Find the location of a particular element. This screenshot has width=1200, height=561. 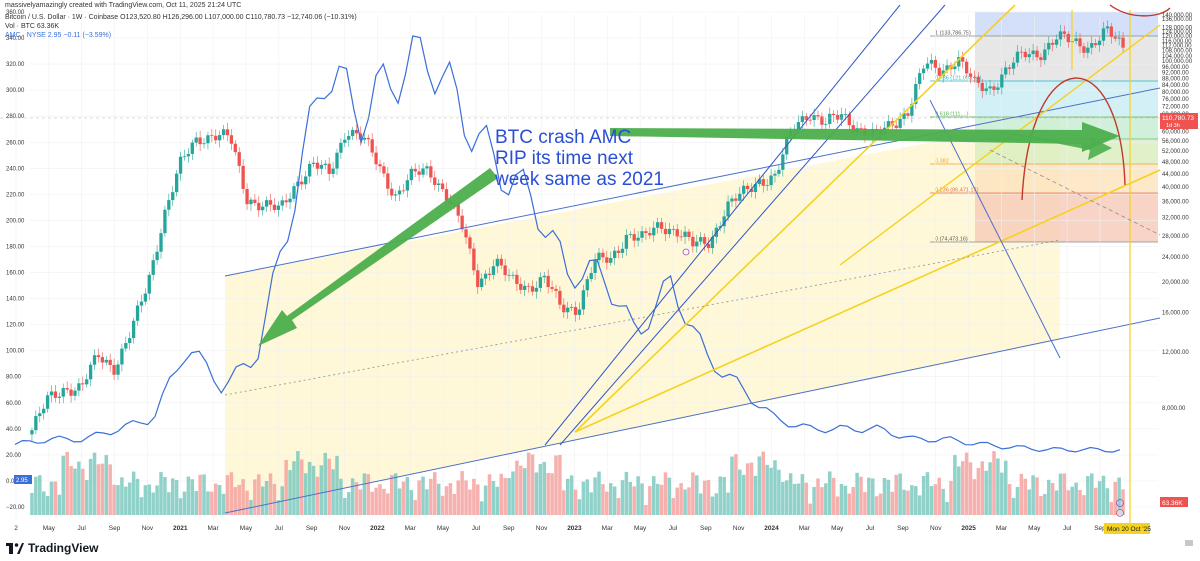

left-axis-tick: 140.00 is located at coordinates (15, 300).